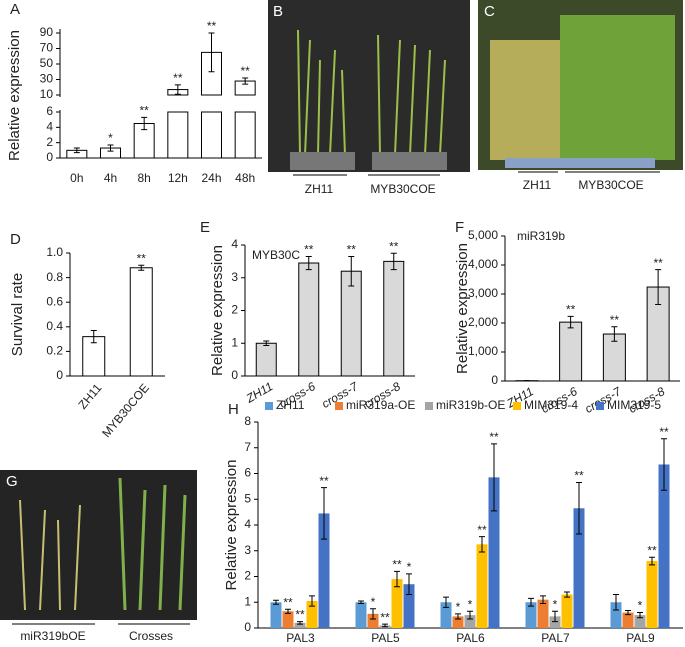 The width and height of the screenshot is (685, 647). Describe the element at coordinates (276, 255) in the screenshot. I see `chart-title: MYB30C` at that location.